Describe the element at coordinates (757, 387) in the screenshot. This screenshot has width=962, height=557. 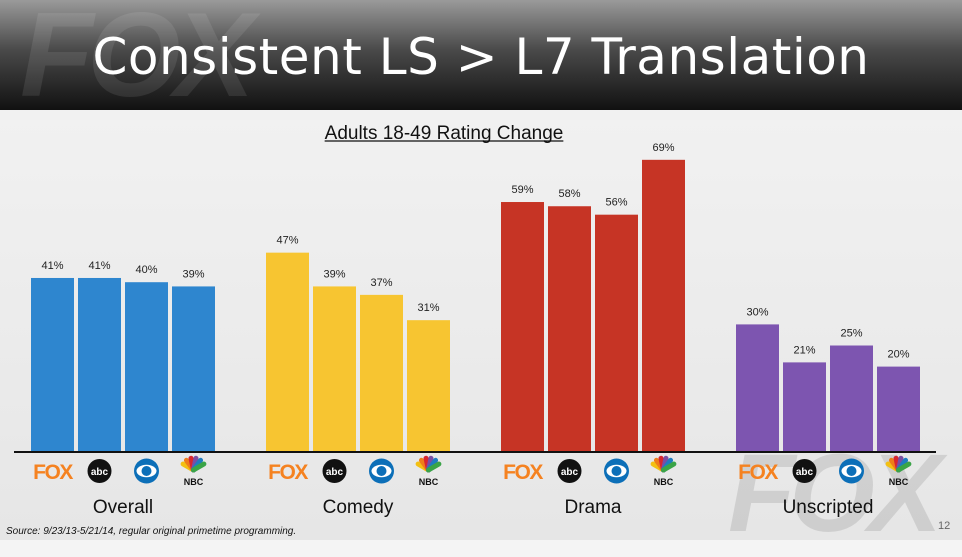
I see `bar-unscripted-fox` at that location.